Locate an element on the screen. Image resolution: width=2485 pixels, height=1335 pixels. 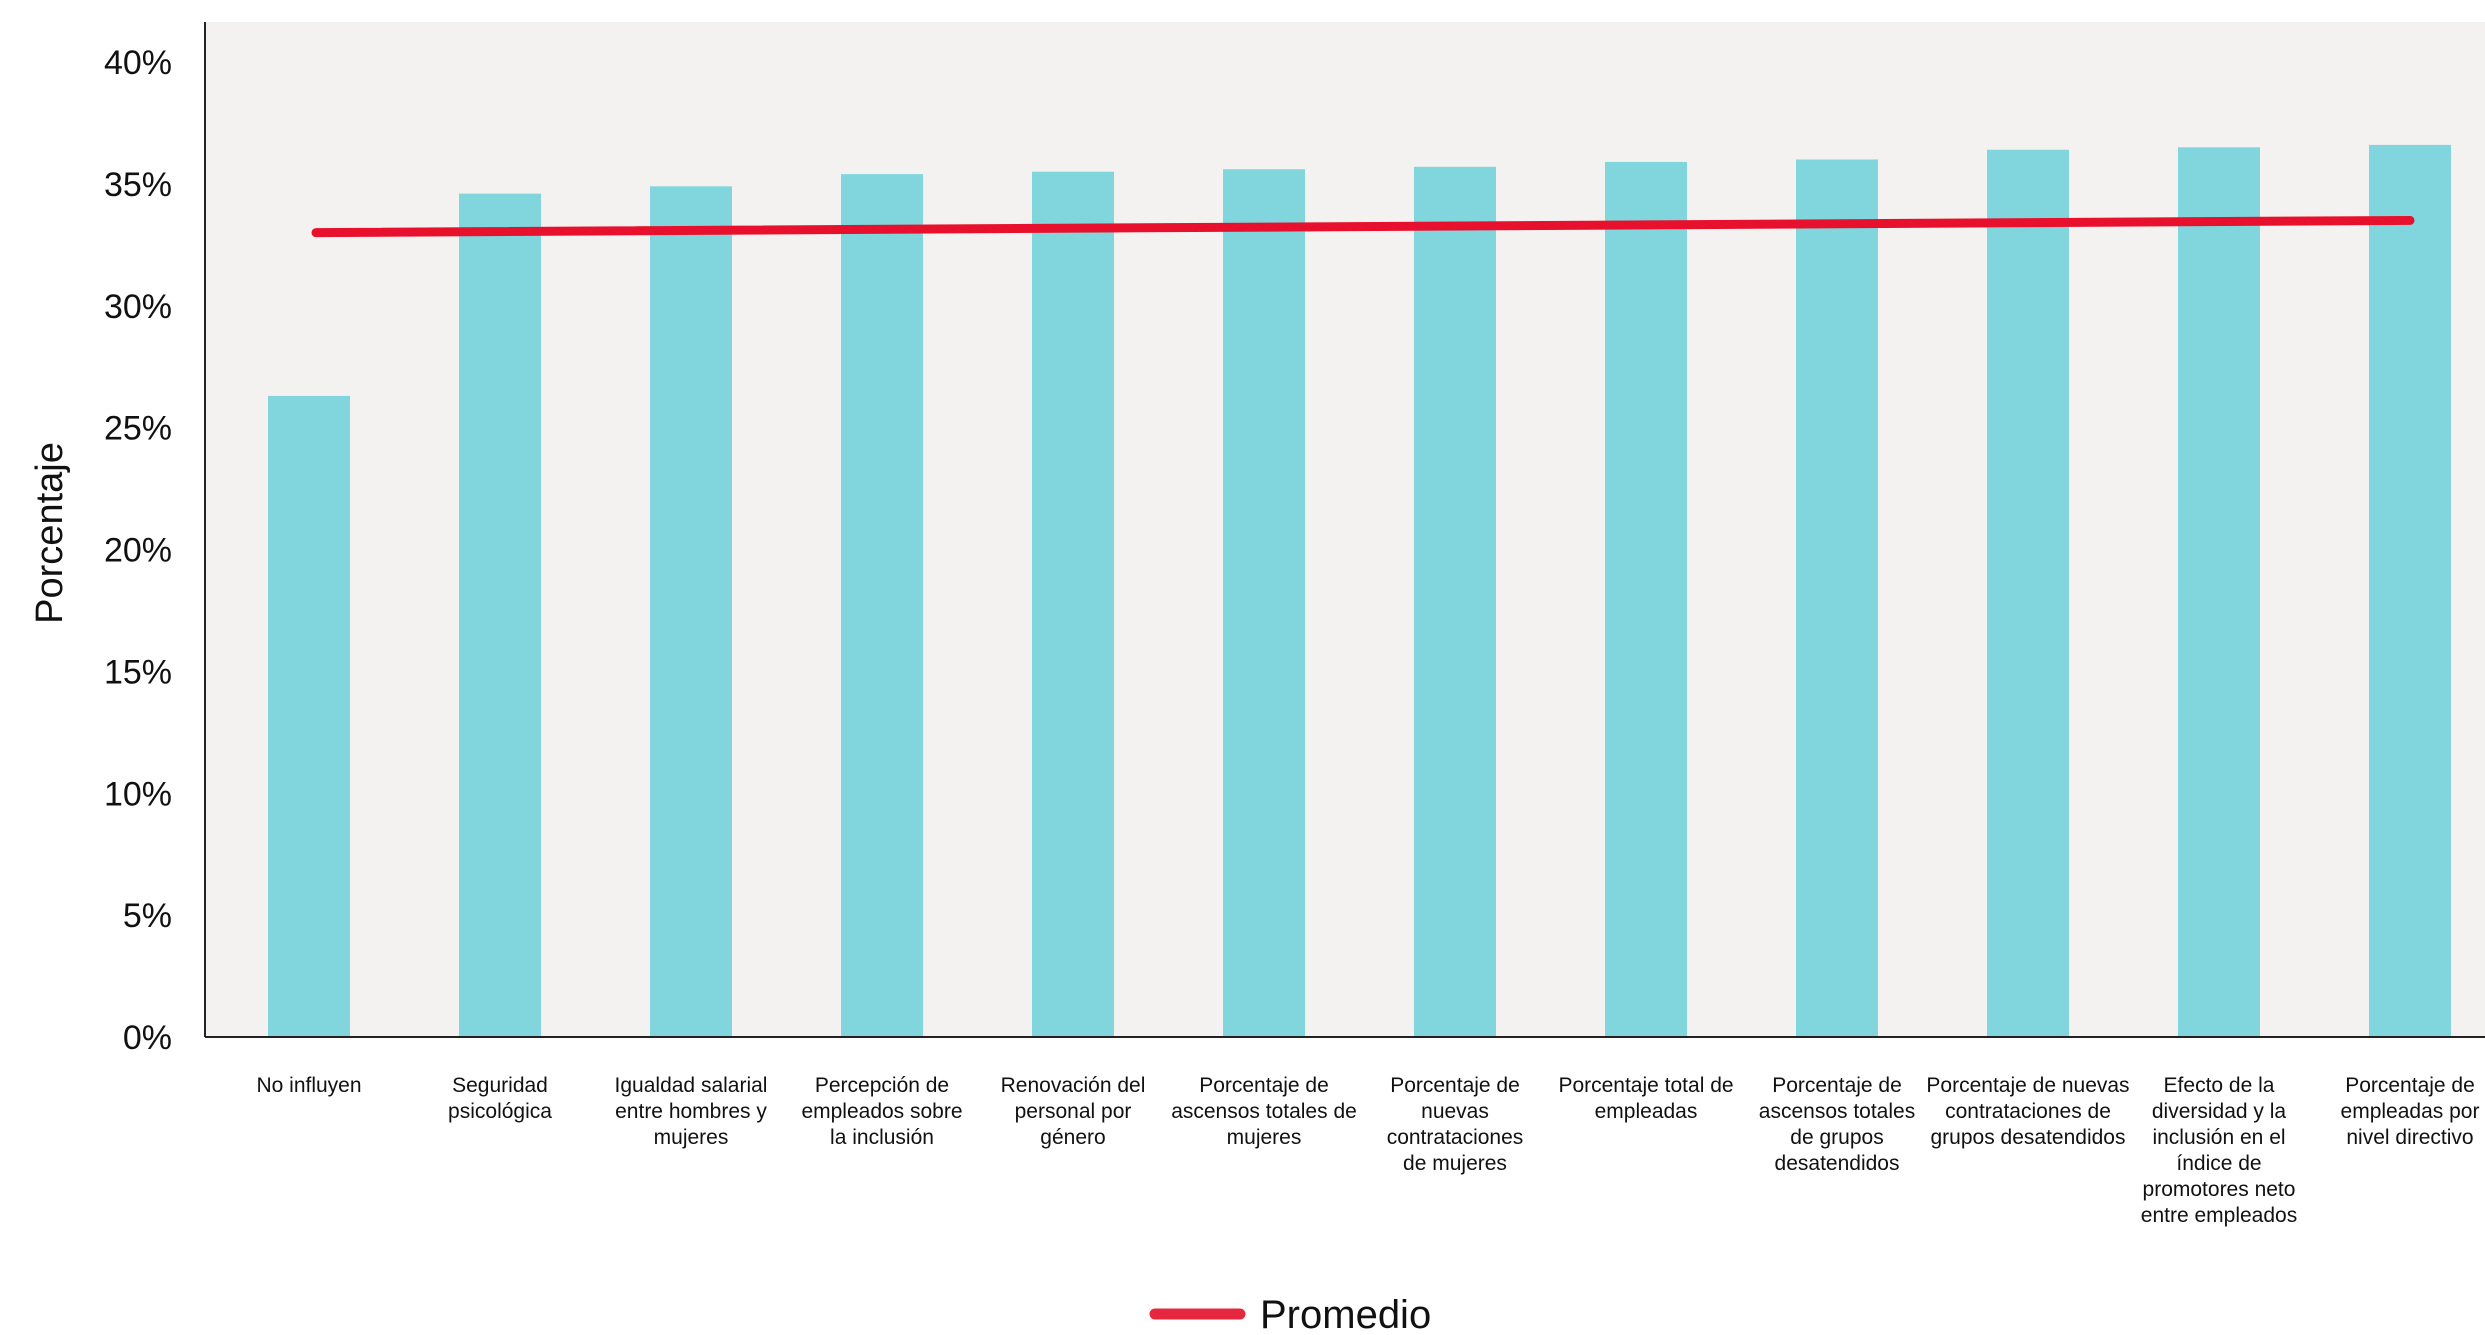
y-tick-label: 25% is located at coordinates (138, 429).